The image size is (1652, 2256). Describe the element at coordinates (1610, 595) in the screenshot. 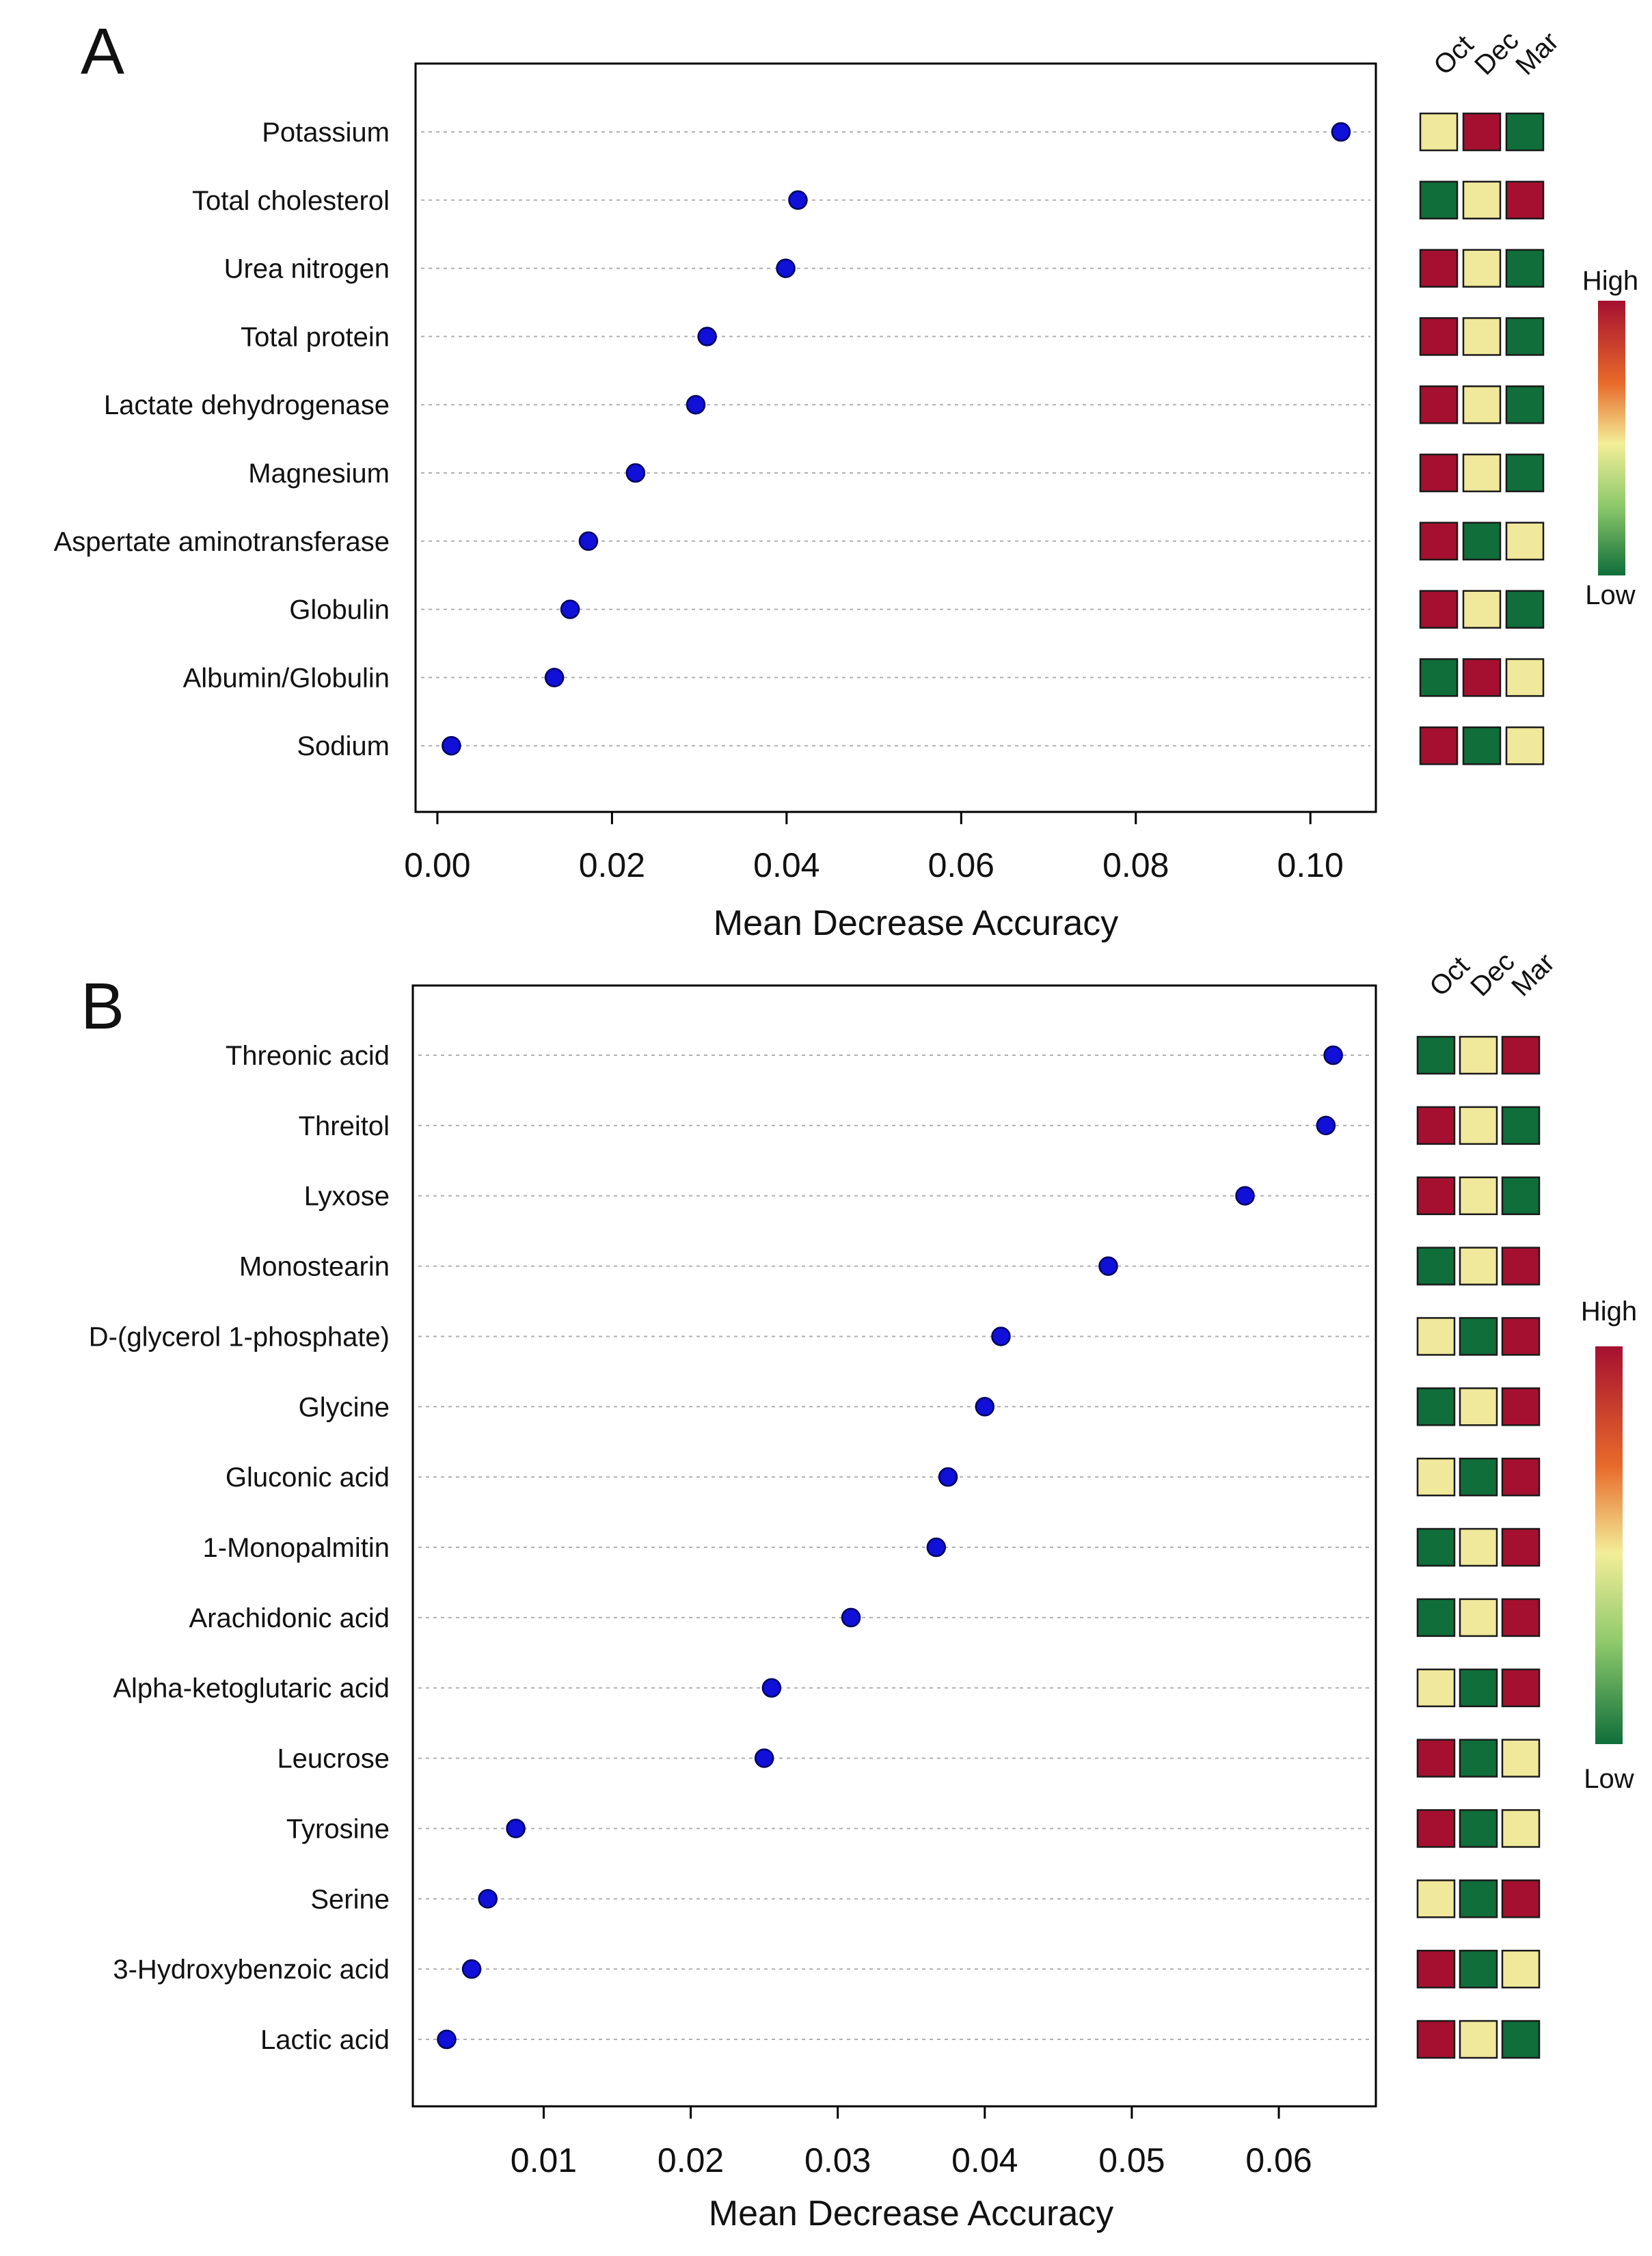

I see `panel-a-legend-low: Low` at that location.